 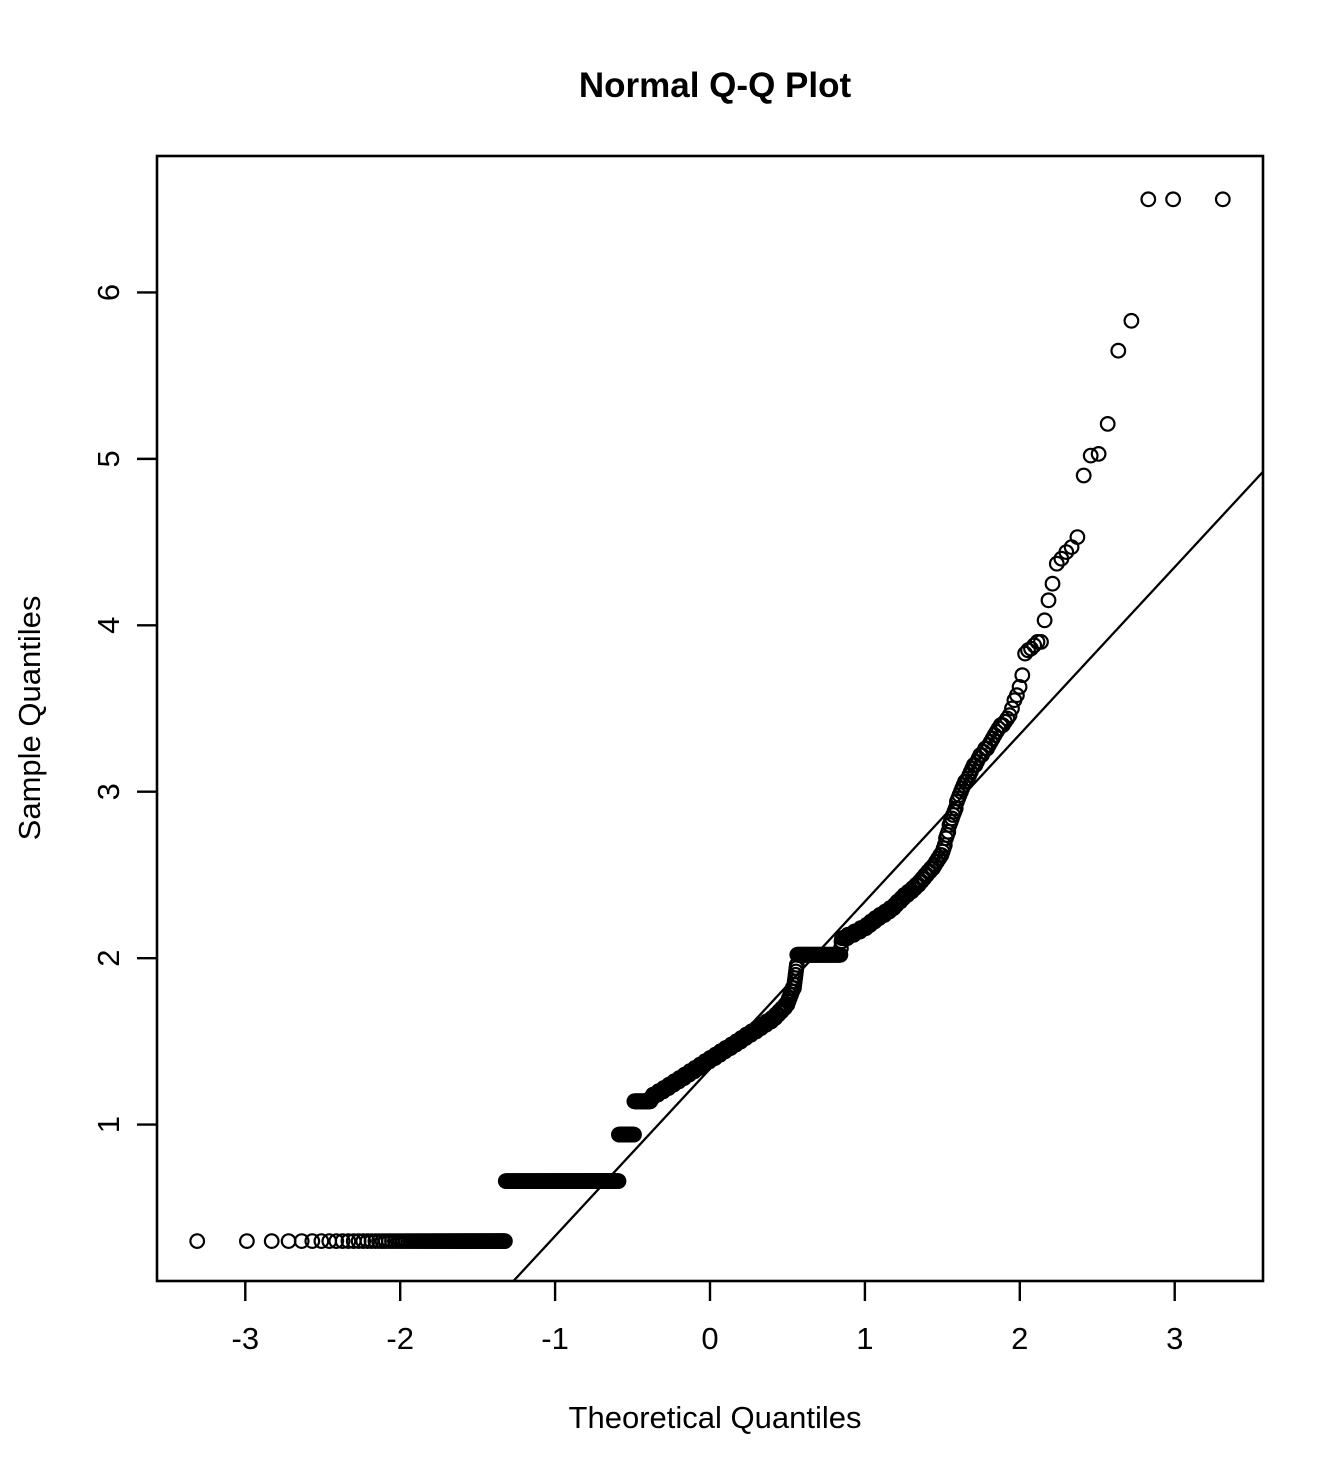 I want to click on x-axis-ticks: -3 -2 -1 0 1 2 3, so click(x=707, y=1318).